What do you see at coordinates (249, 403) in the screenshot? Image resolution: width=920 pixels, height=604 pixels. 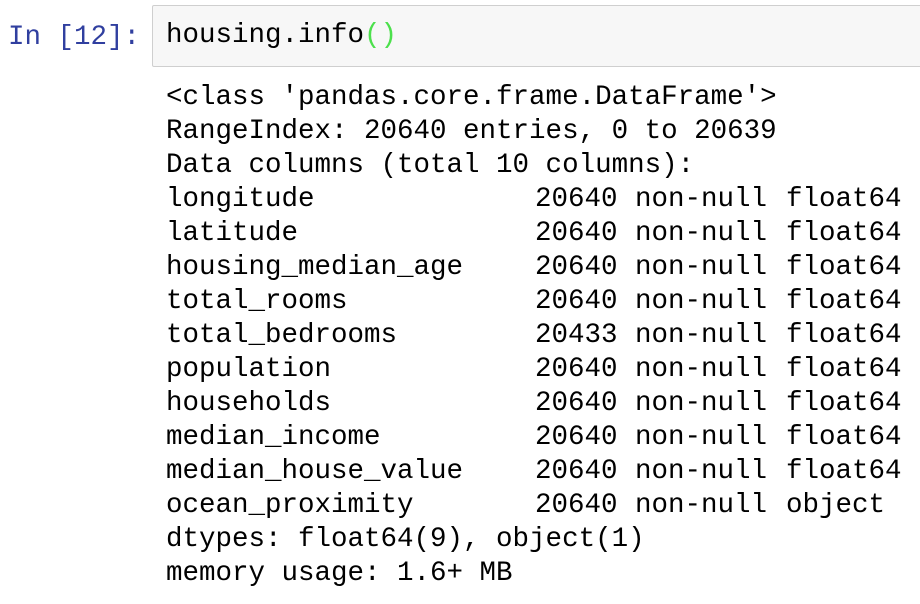 I see `column-name: households` at bounding box center [249, 403].